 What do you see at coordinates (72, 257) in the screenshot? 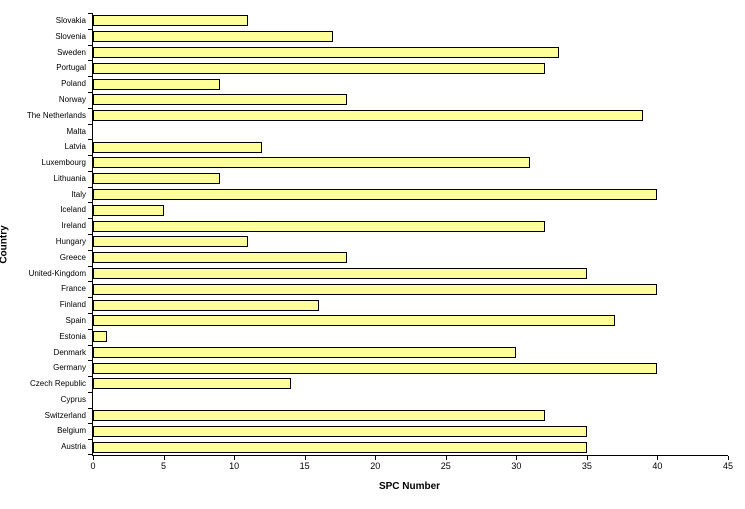
I see `category-label: Greece` at bounding box center [72, 257].